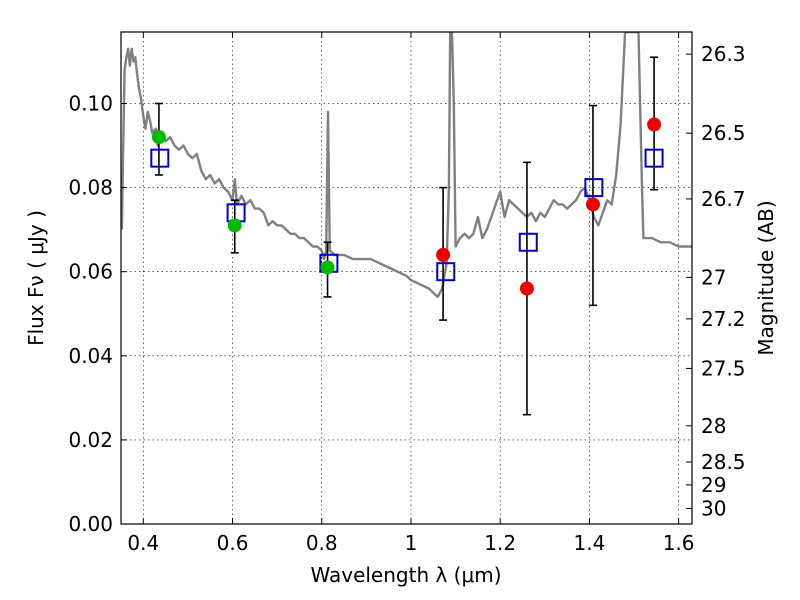  What do you see at coordinates (589, 543) in the screenshot?
I see `x-tick-label: 1.4` at bounding box center [589, 543].